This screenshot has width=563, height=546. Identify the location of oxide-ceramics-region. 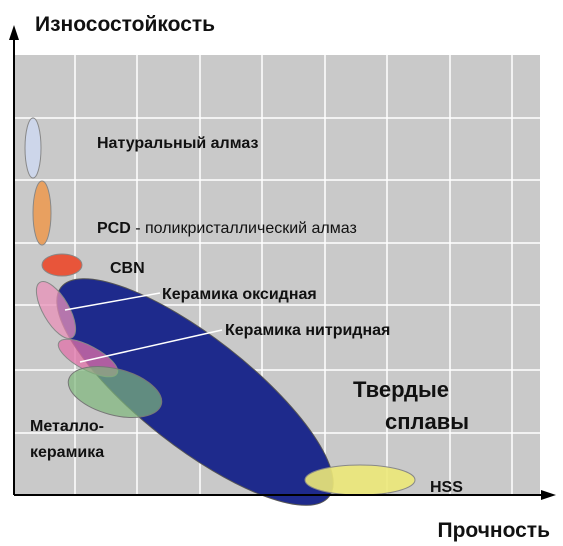
(56, 310).